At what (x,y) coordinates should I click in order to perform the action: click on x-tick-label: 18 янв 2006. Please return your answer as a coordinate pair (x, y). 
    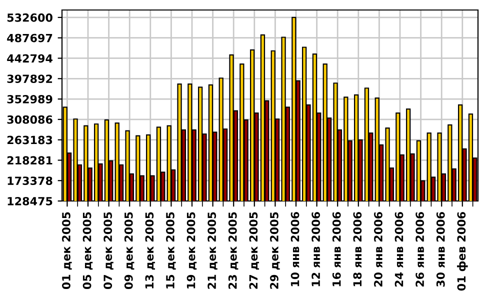
    Looking at the image, I should click on (357, 249).